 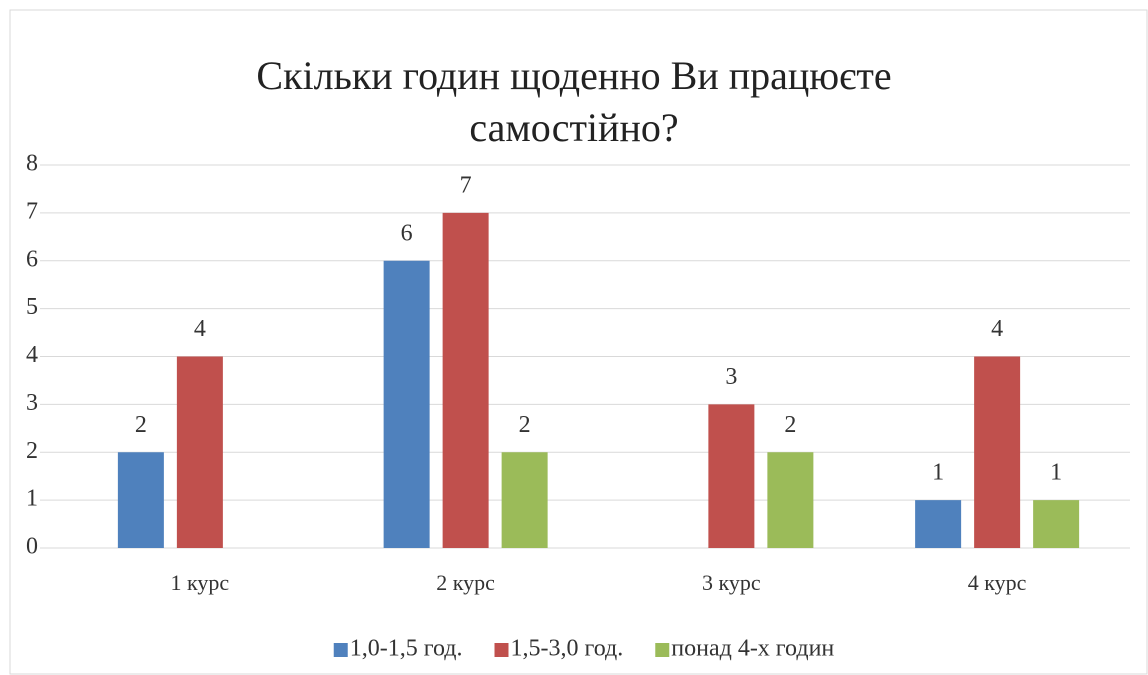 What do you see at coordinates (32, 547) in the screenshot?
I see `y-tick-label: 0` at bounding box center [32, 547].